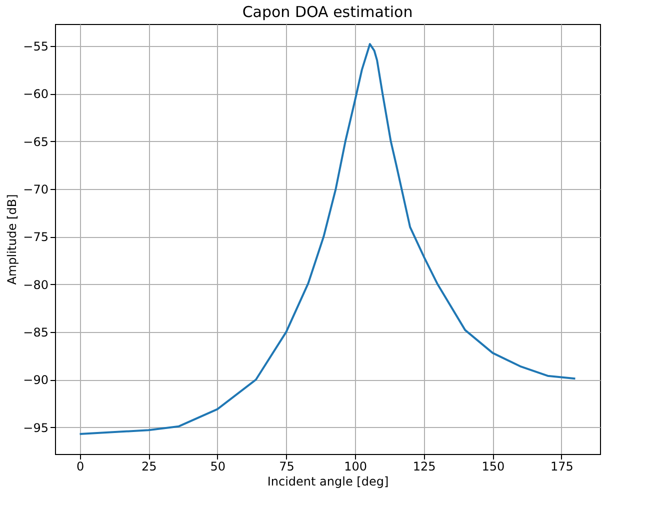 The width and height of the screenshot is (659, 525). I want to click on y-tick-label: −80, so click(35, 285).